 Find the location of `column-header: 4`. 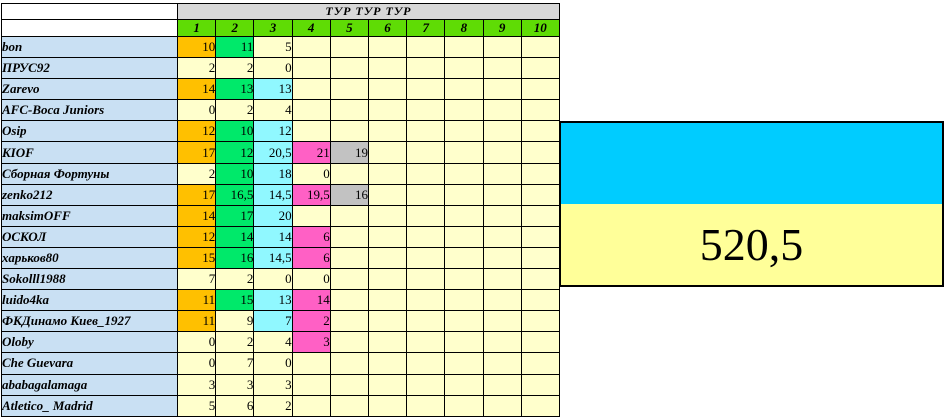

column-header: 4 is located at coordinates (311, 28).